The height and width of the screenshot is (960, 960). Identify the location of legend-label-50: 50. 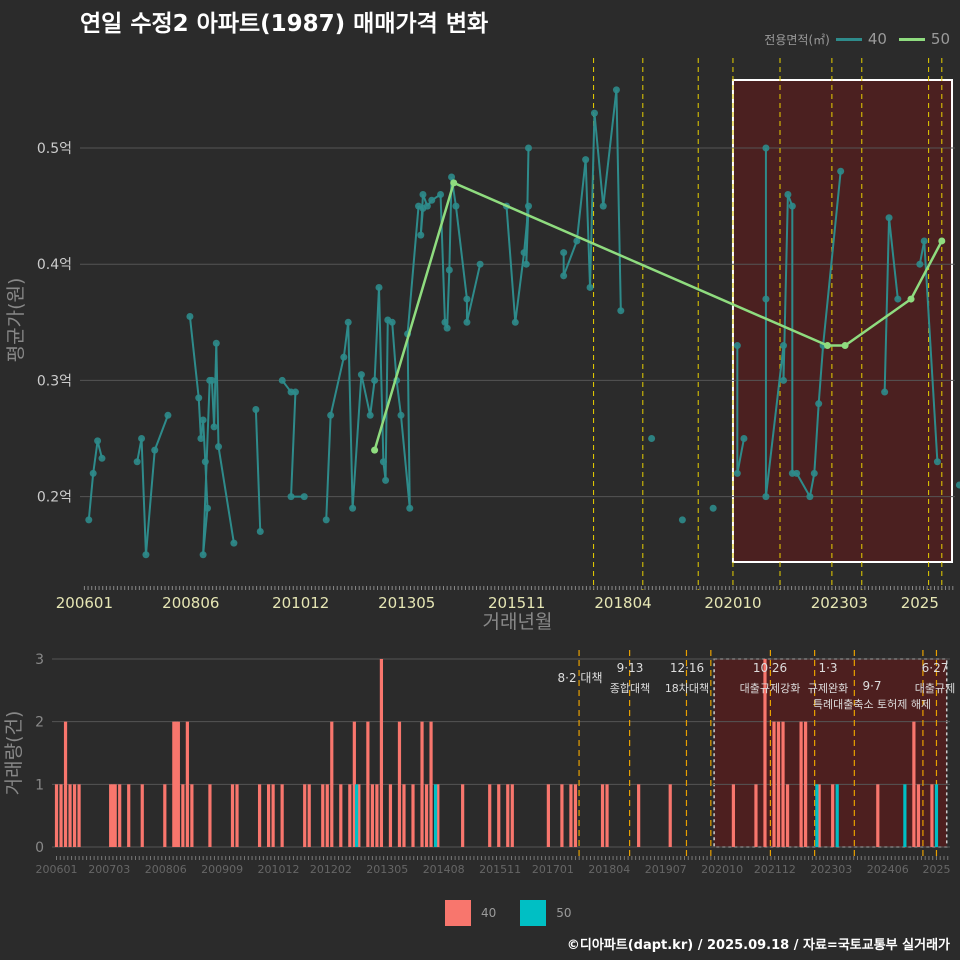
(940, 39).